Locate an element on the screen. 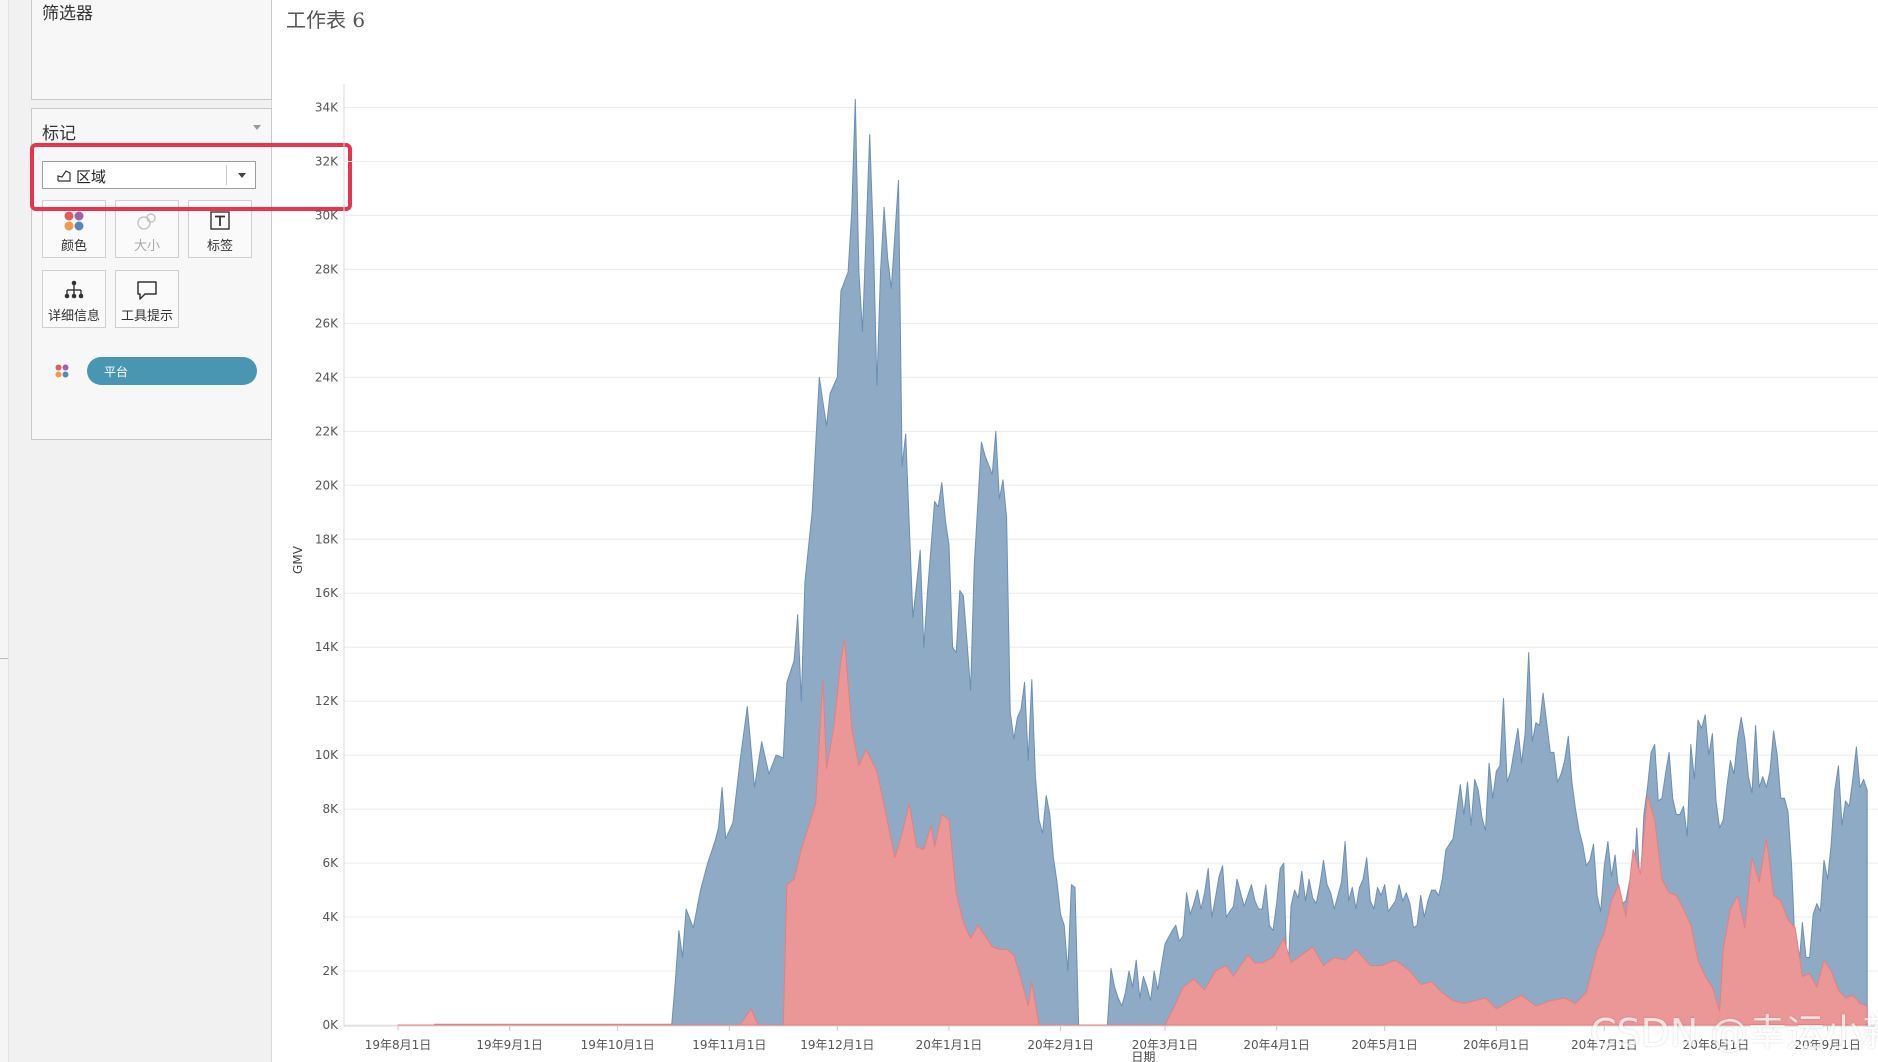 The height and width of the screenshot is (1062, 1878). y-tick-label: 6K is located at coordinates (330, 863).